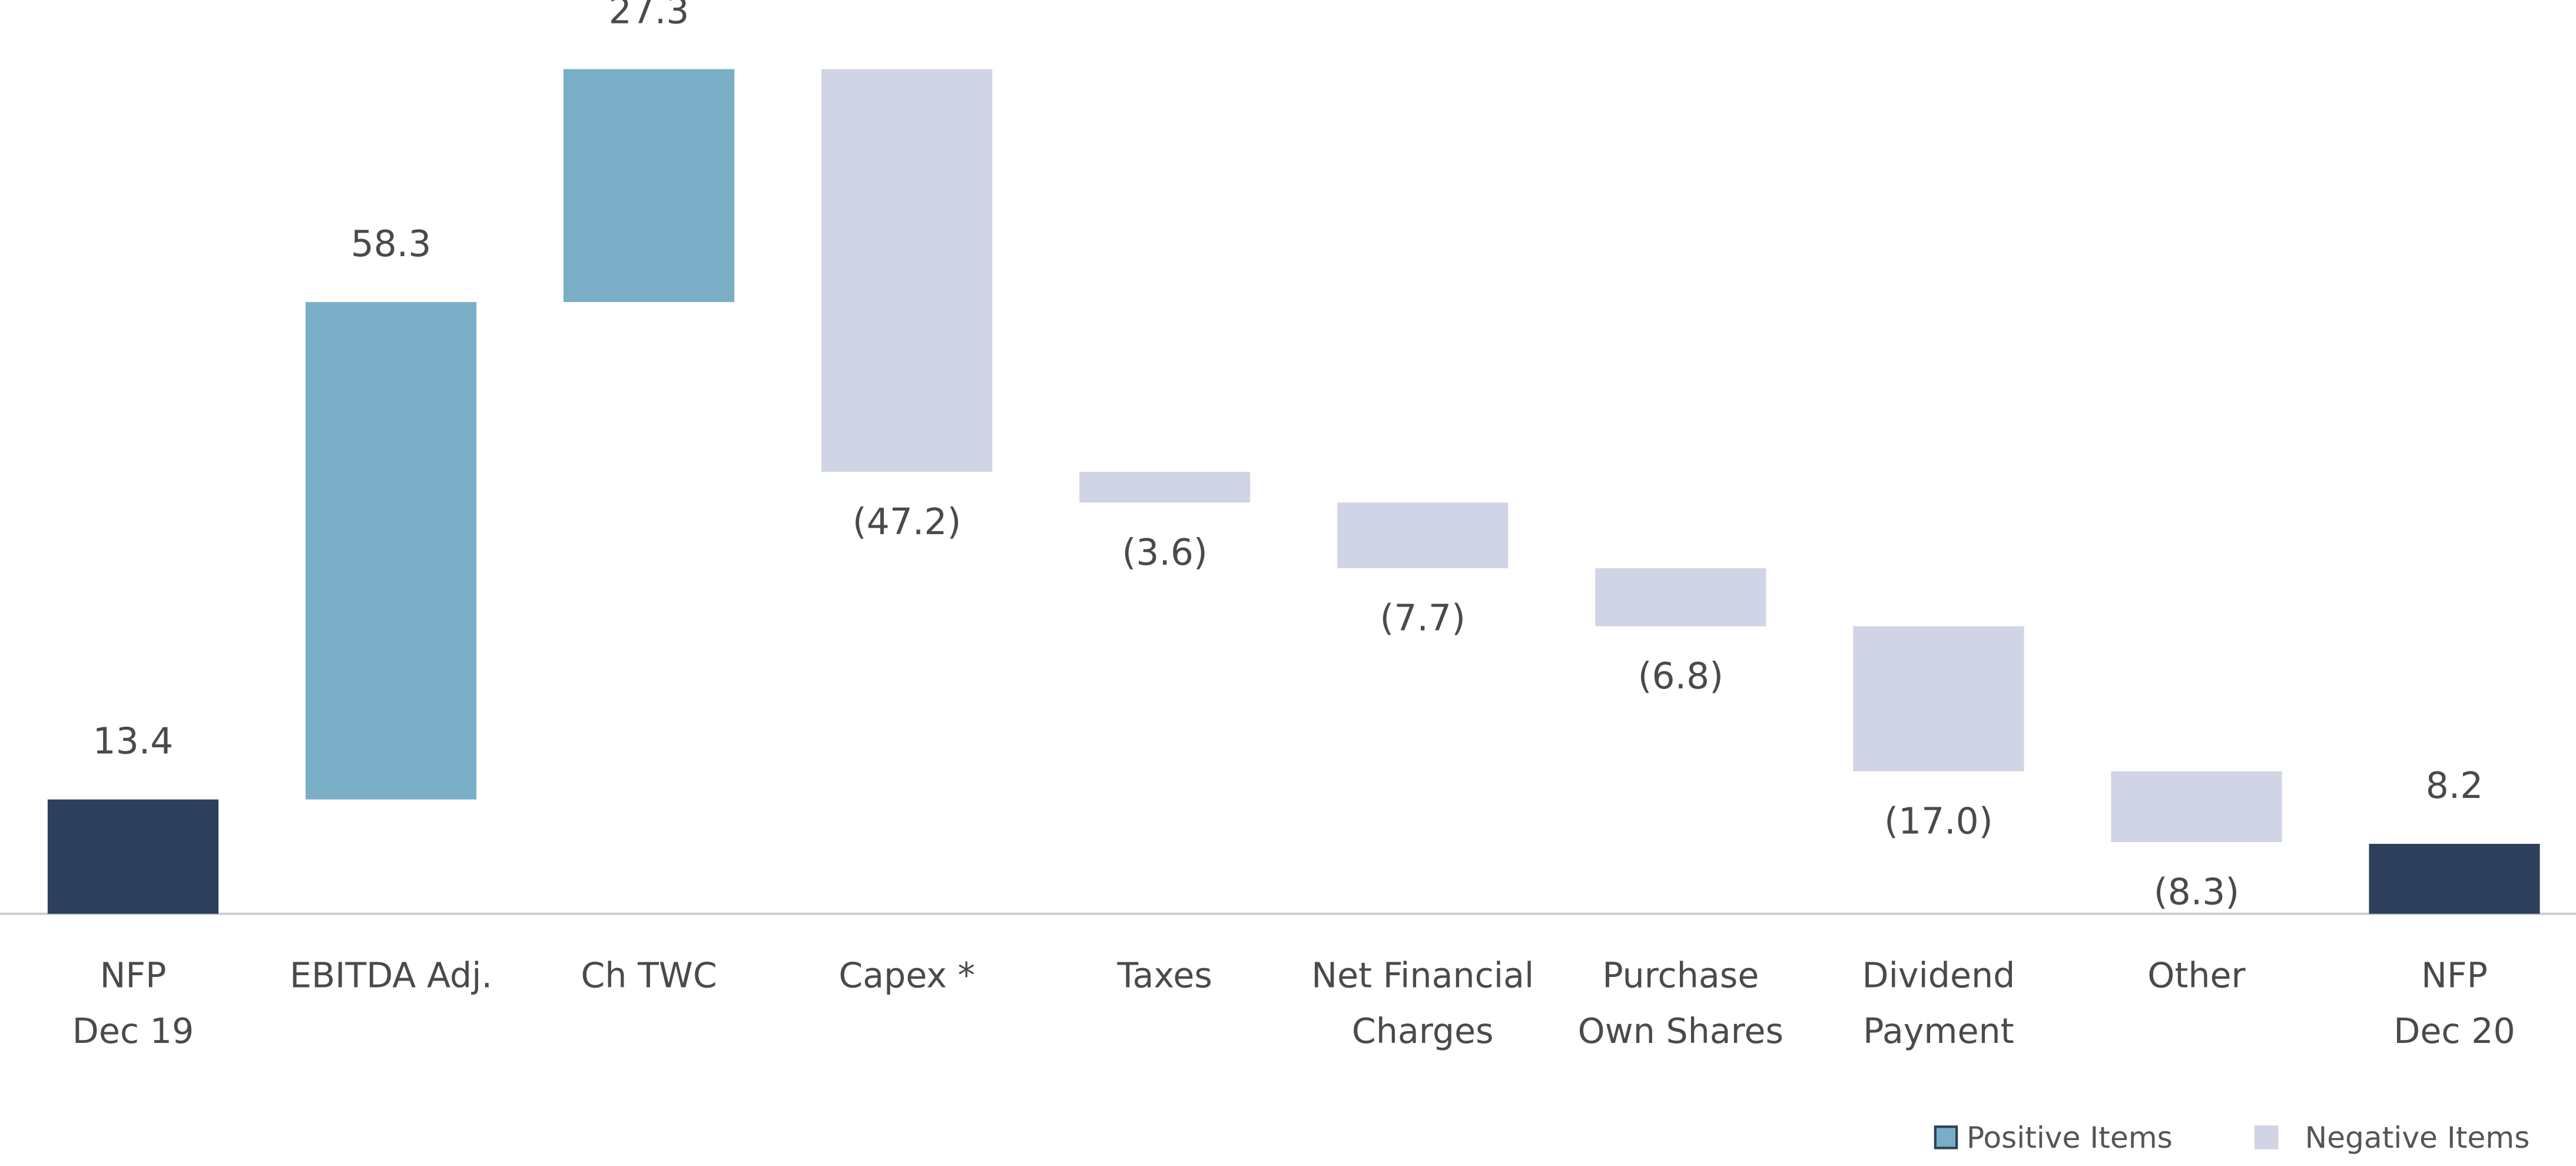 Image resolution: width=2576 pixels, height=1166 pixels. I want to click on value-label: (47.2), so click(908, 522).